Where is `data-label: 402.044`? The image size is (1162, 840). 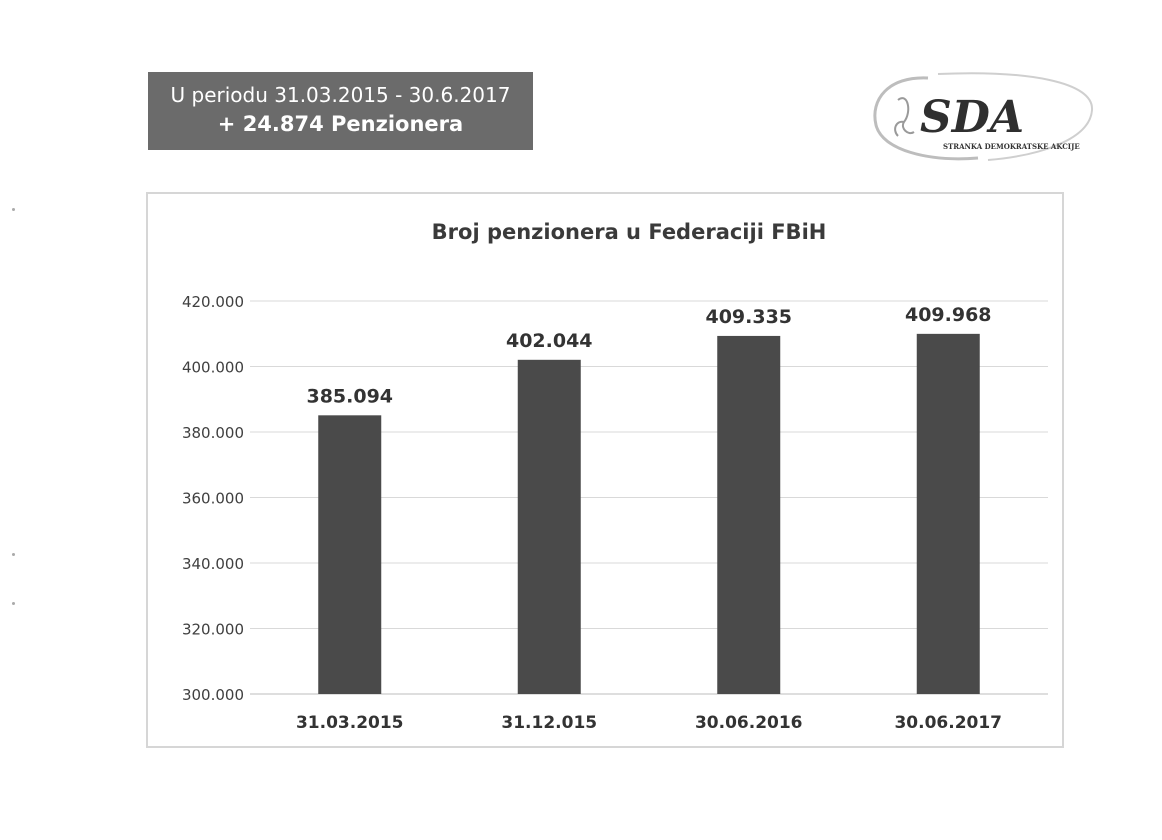 data-label: 402.044 is located at coordinates (549, 341).